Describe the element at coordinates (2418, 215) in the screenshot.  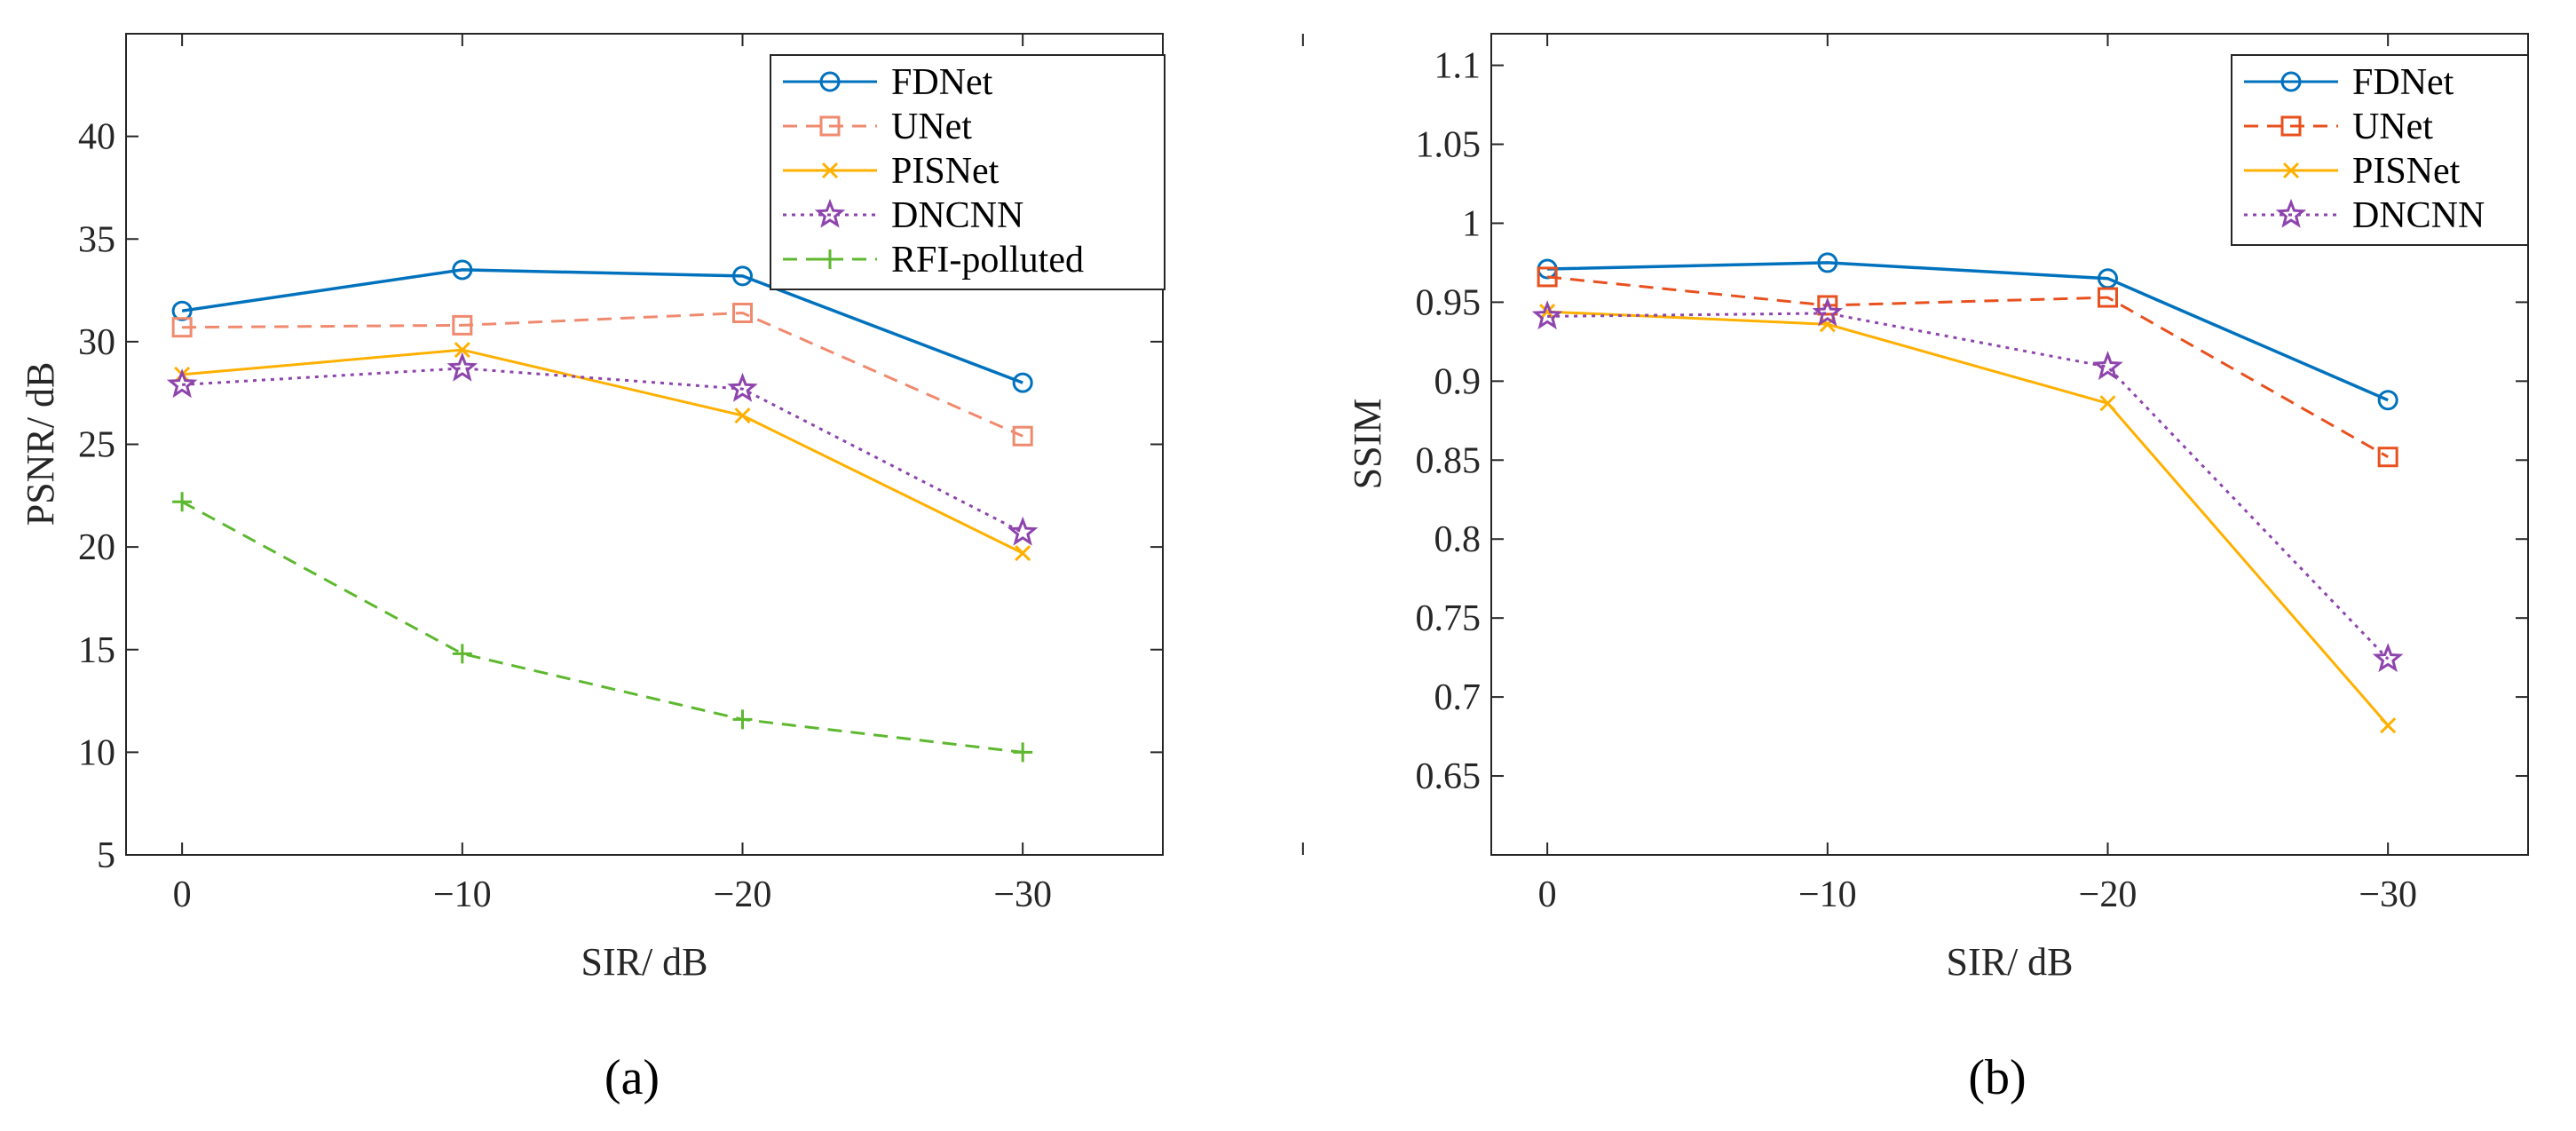
I see `legend-label: DNCNN` at that location.